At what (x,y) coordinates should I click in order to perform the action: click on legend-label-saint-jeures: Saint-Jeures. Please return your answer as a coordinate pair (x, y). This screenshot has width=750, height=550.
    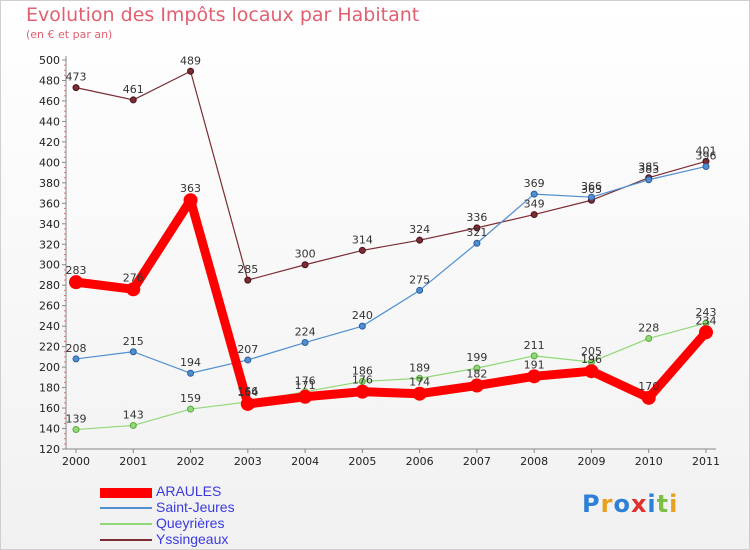
    Looking at the image, I should click on (195, 507).